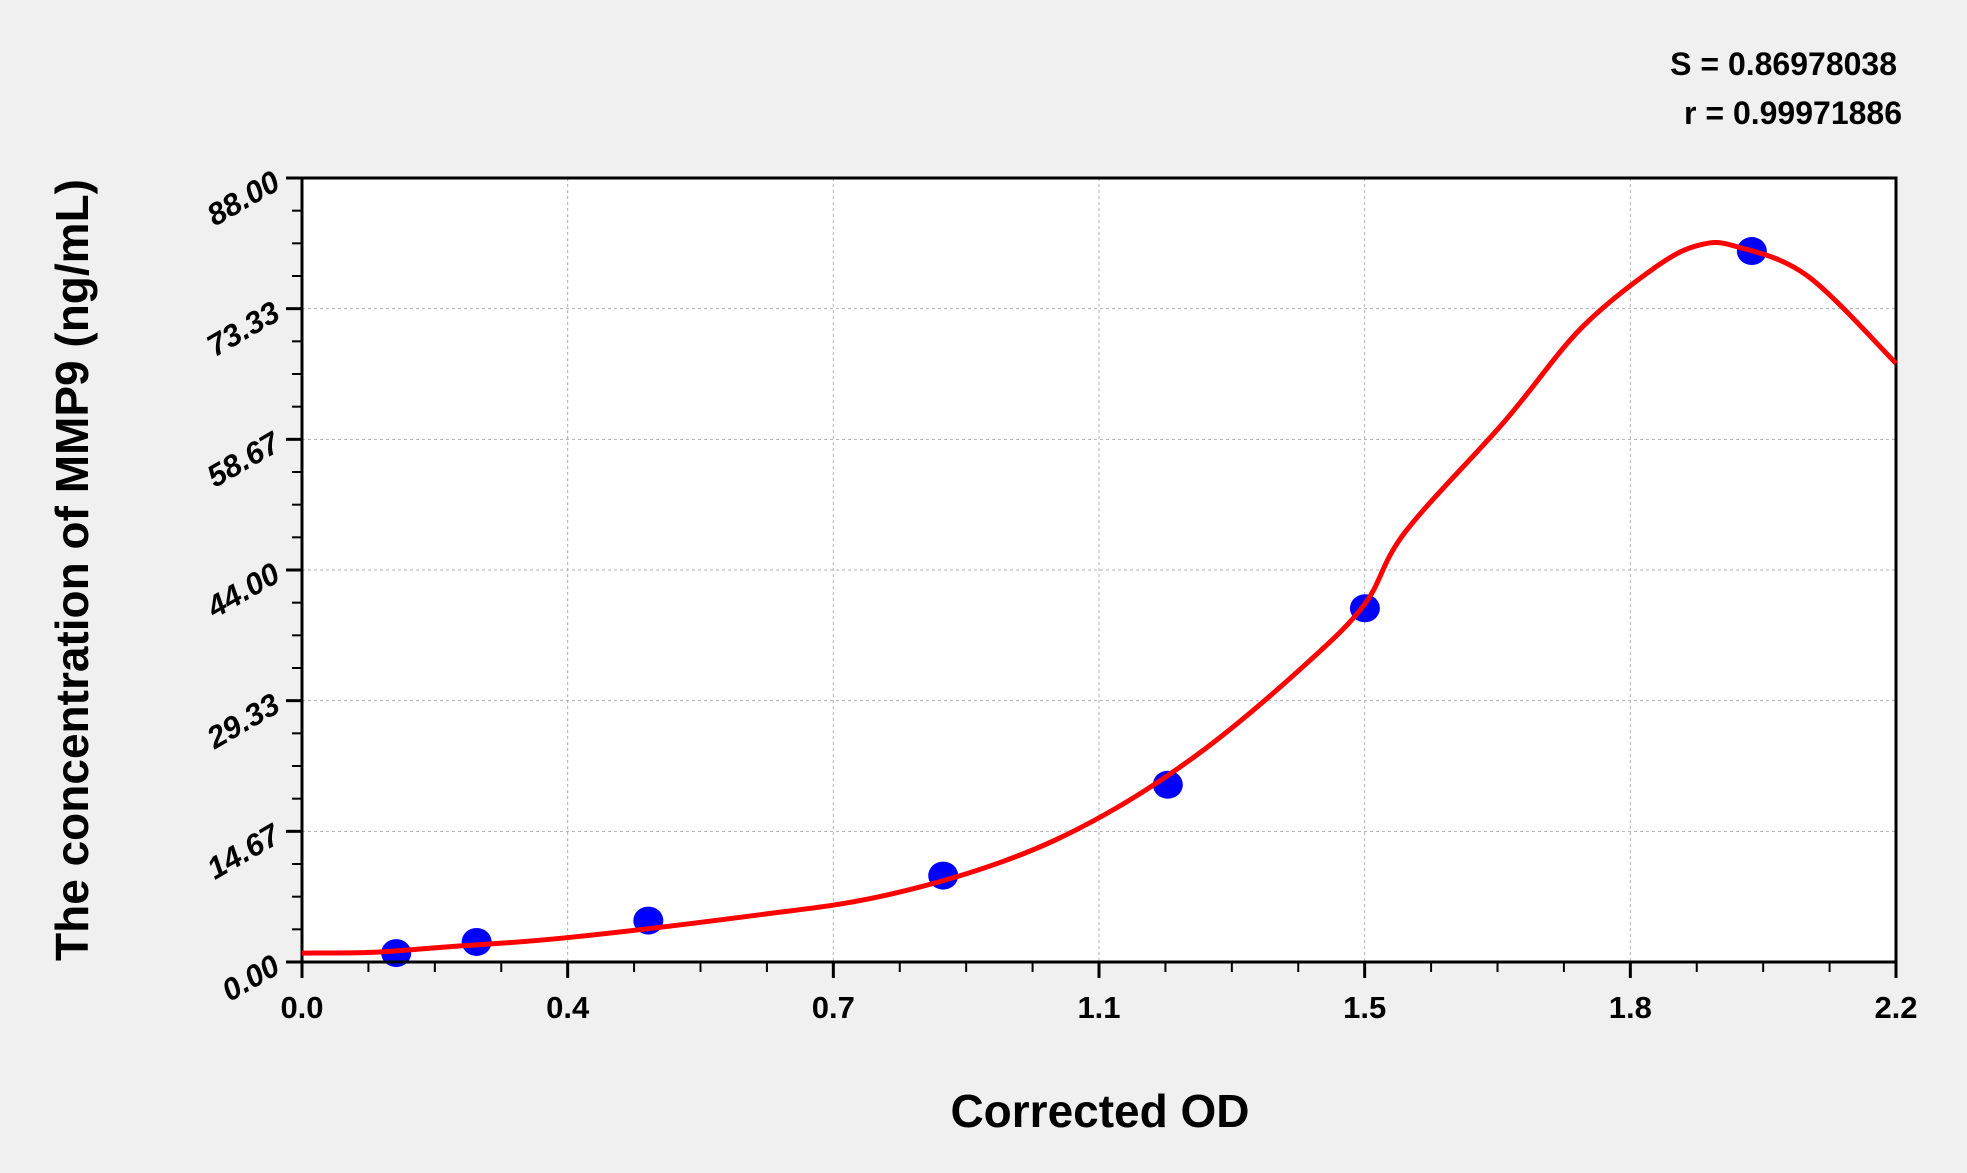 The image size is (1967, 1173). Describe the element at coordinates (1783, 64) in the screenshot. I see `s-annotation: S = 0.86978038` at that location.